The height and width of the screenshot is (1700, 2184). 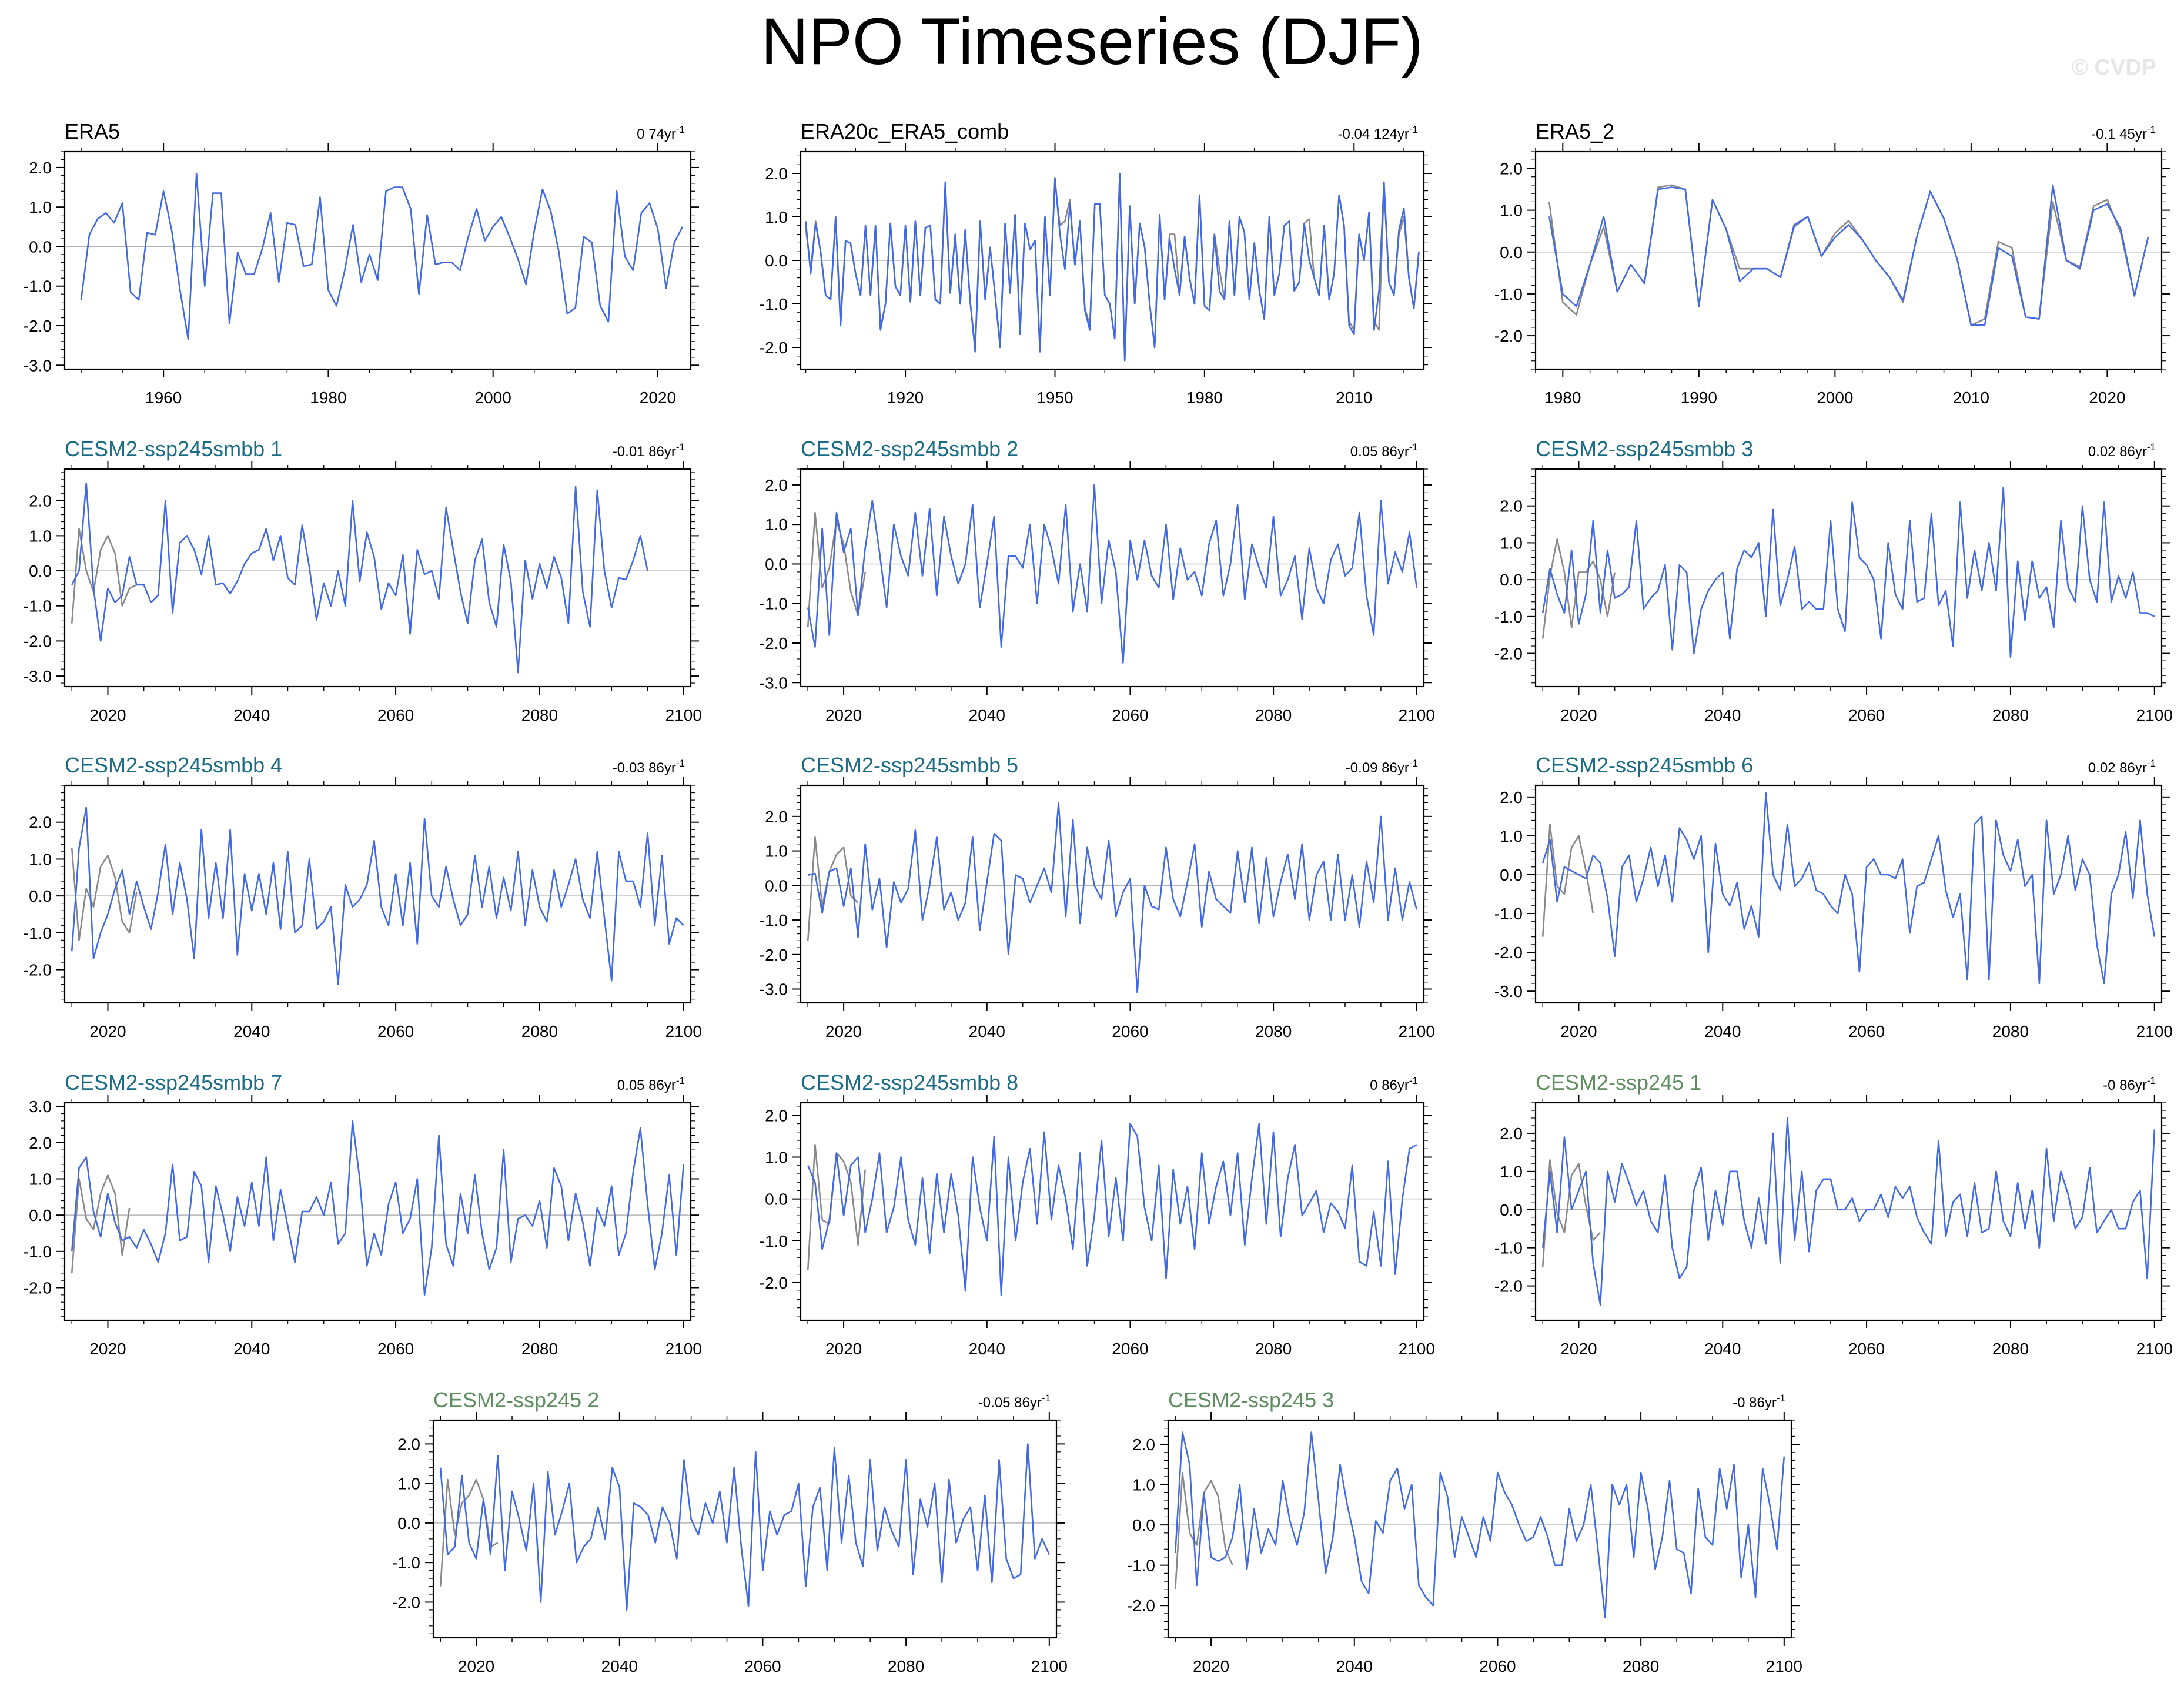 I want to click on x-tick-label: 1960, so click(x=163, y=398).